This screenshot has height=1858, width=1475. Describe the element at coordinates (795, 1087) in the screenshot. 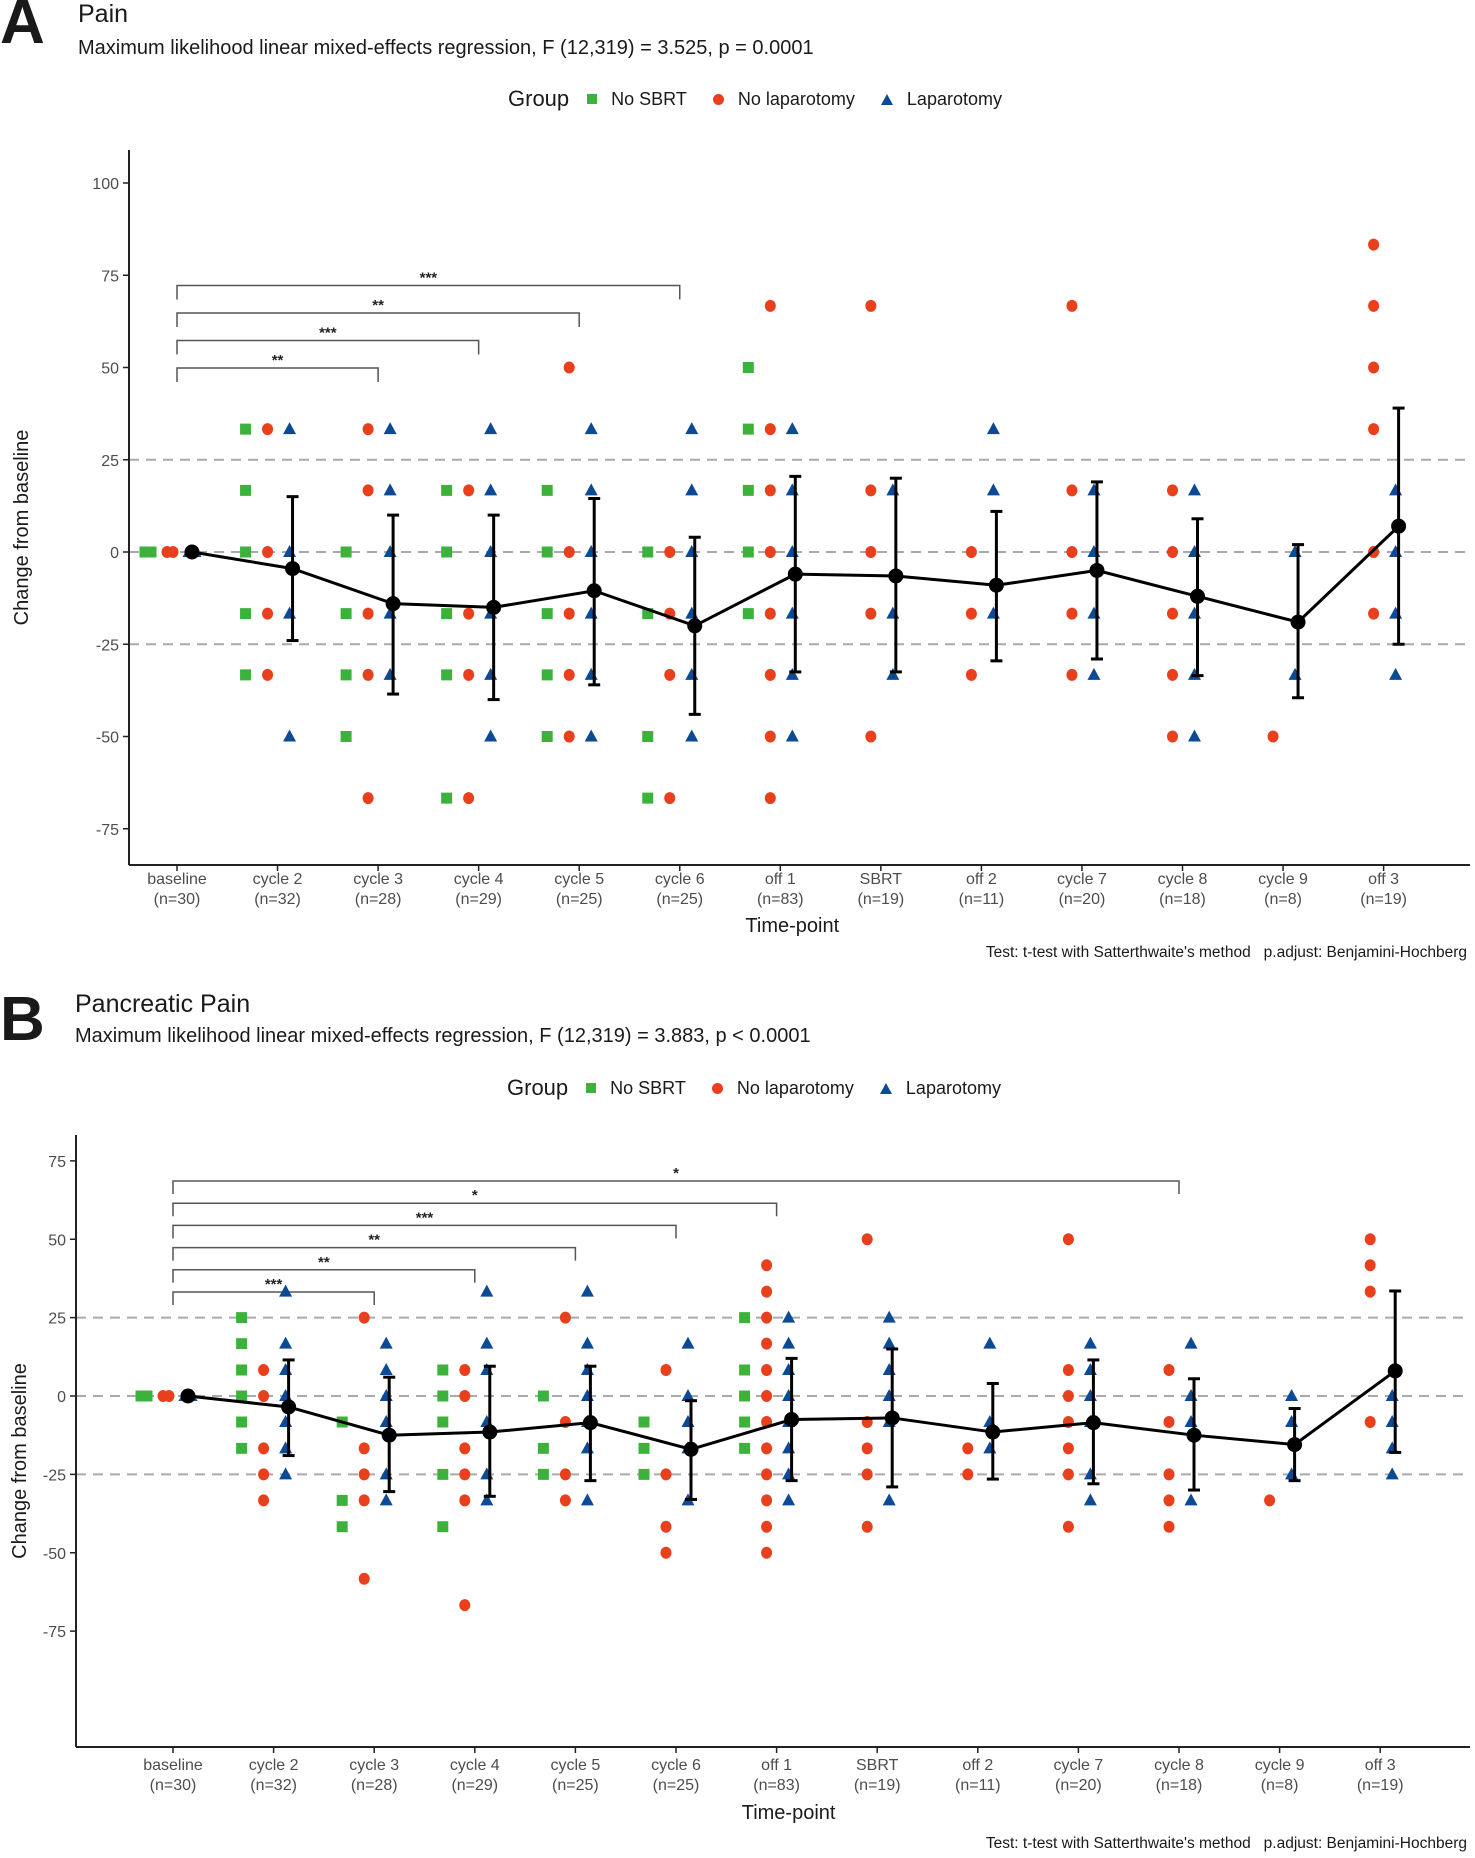

I see `legend-label: No laparotomy` at that location.